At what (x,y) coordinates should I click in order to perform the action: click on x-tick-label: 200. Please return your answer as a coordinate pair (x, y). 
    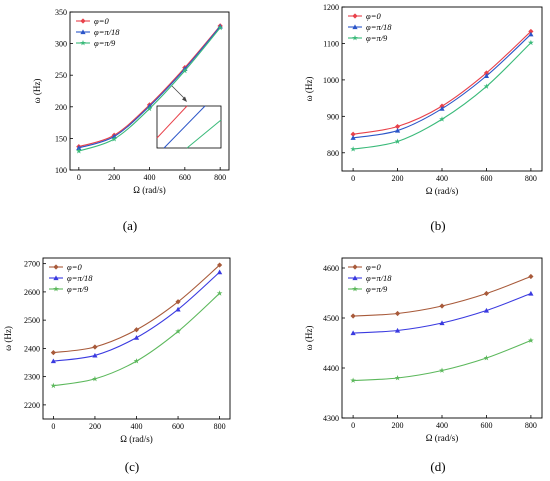
    Looking at the image, I should click on (398, 425).